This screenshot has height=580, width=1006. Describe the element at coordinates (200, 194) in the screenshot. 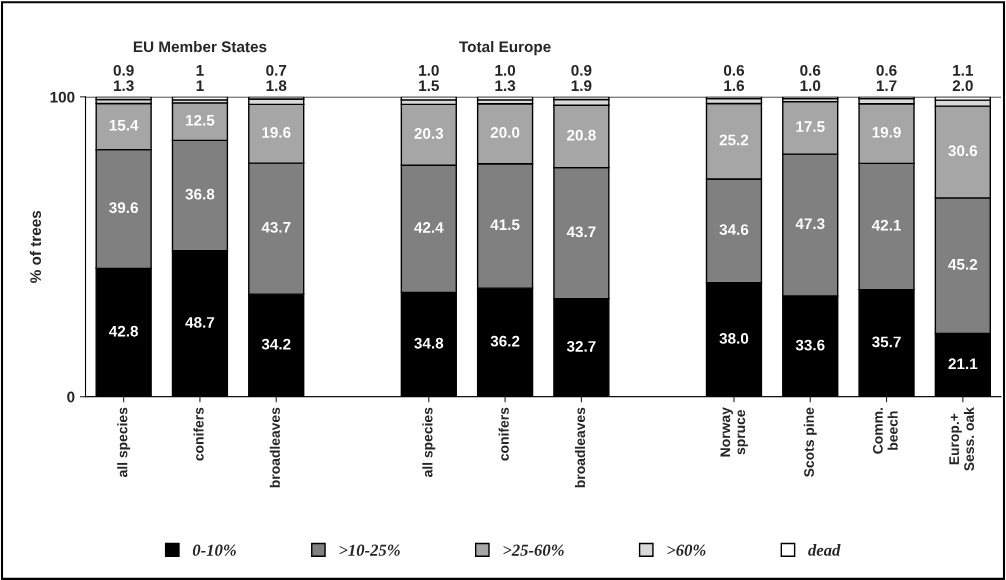

I see `data-label: 36.8` at that location.